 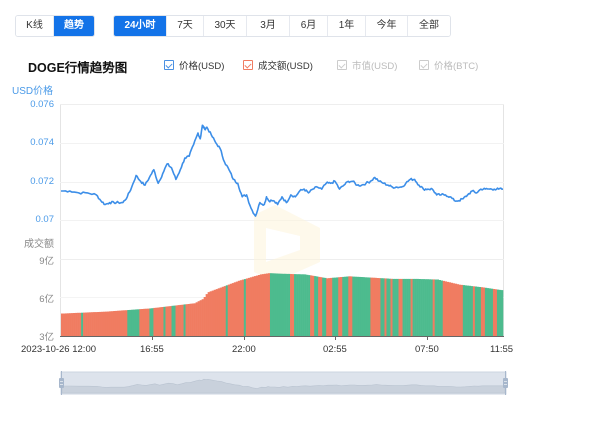 What do you see at coordinates (309, 26) in the screenshot?
I see `tab-6m: 6月` at bounding box center [309, 26].